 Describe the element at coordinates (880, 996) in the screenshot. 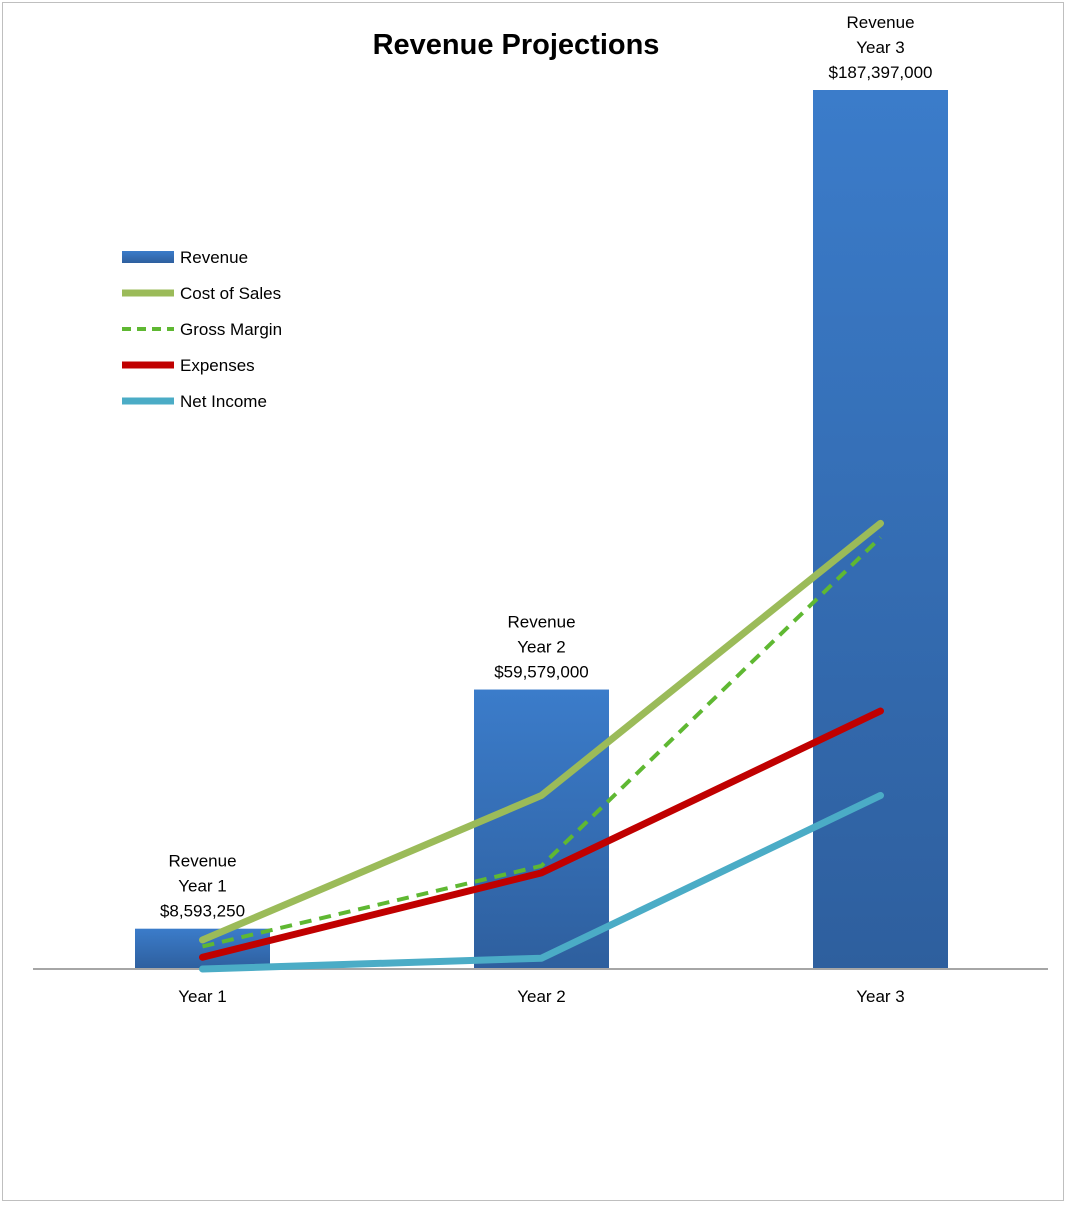

I see `x-tick-label: Year 3` at that location.